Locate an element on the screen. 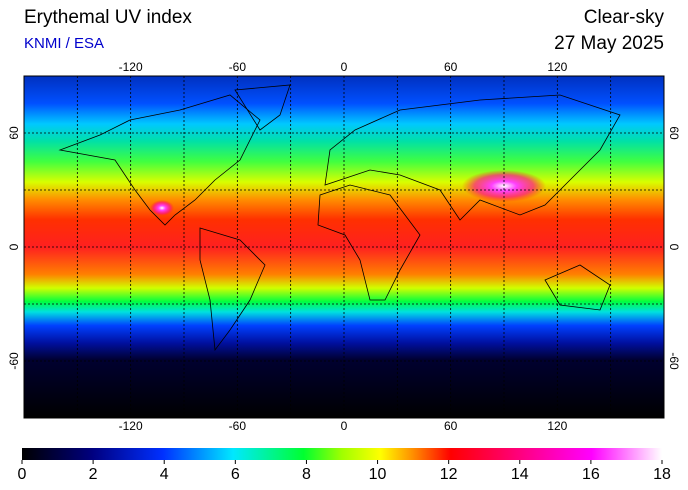  date: 27 May 2025 is located at coordinates (609, 43).